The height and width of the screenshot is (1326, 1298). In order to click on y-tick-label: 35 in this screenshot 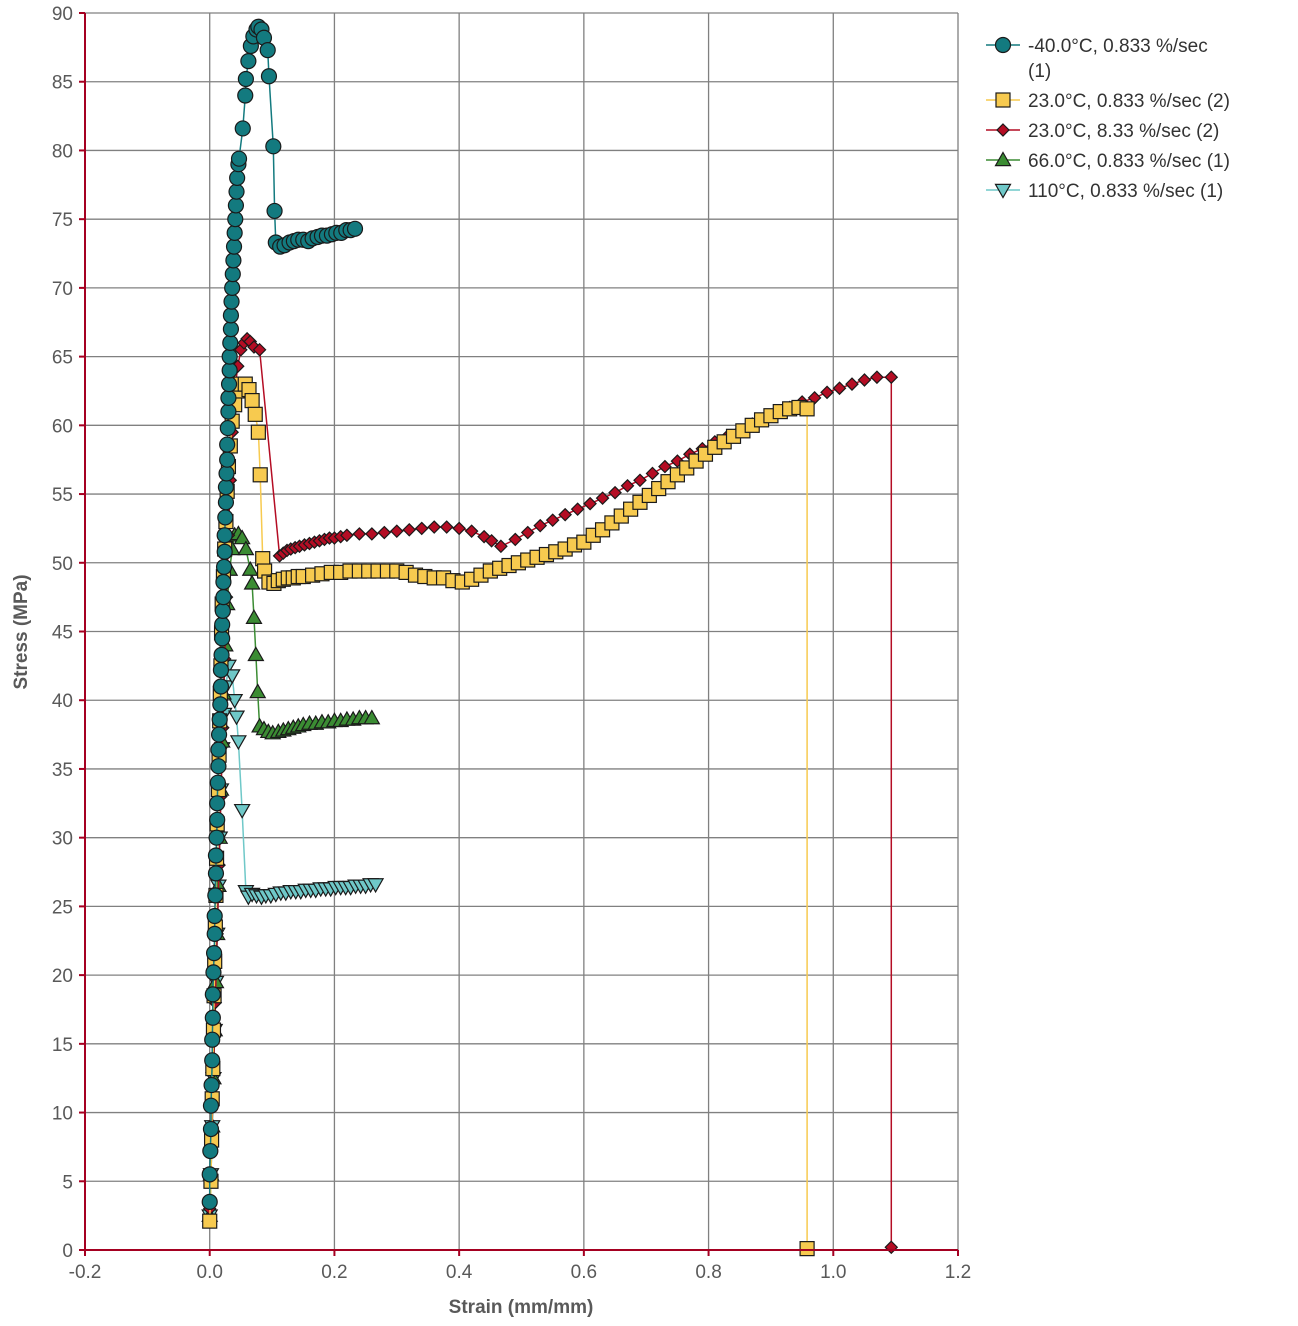, I will do `click(62, 770)`.